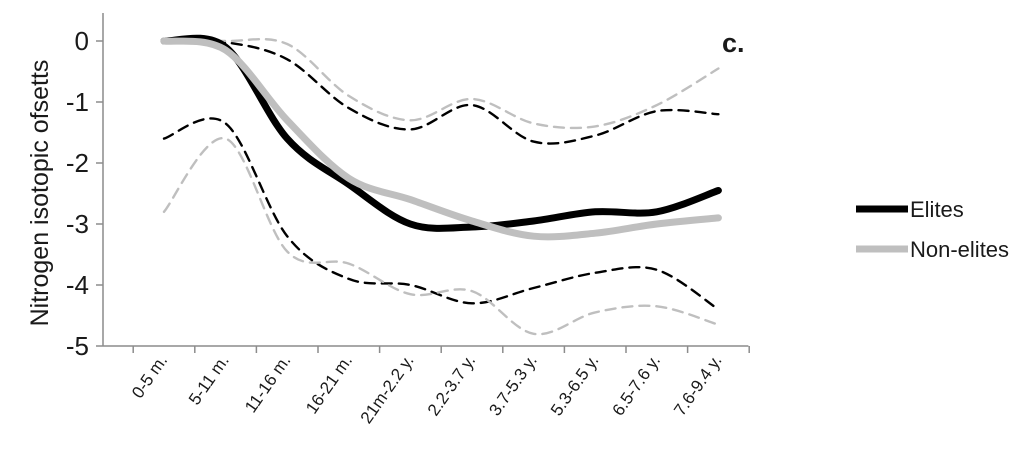 This screenshot has width=1032, height=471. Describe the element at coordinates (574, 385) in the screenshot. I see `x-tick-label: 5.3-6.5 y.` at that location.